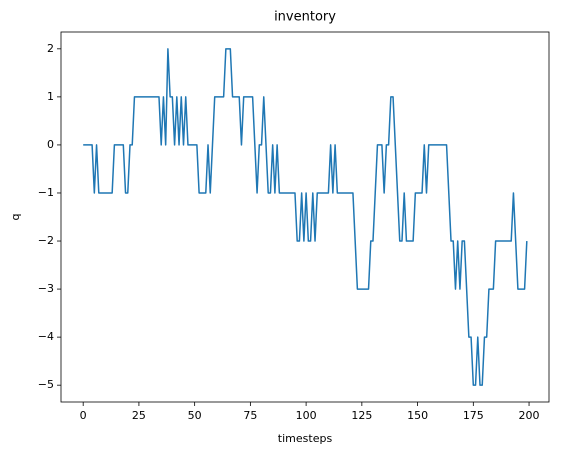  What do you see at coordinates (306, 415) in the screenshot?
I see `x-tick-label: 100` at bounding box center [306, 415].